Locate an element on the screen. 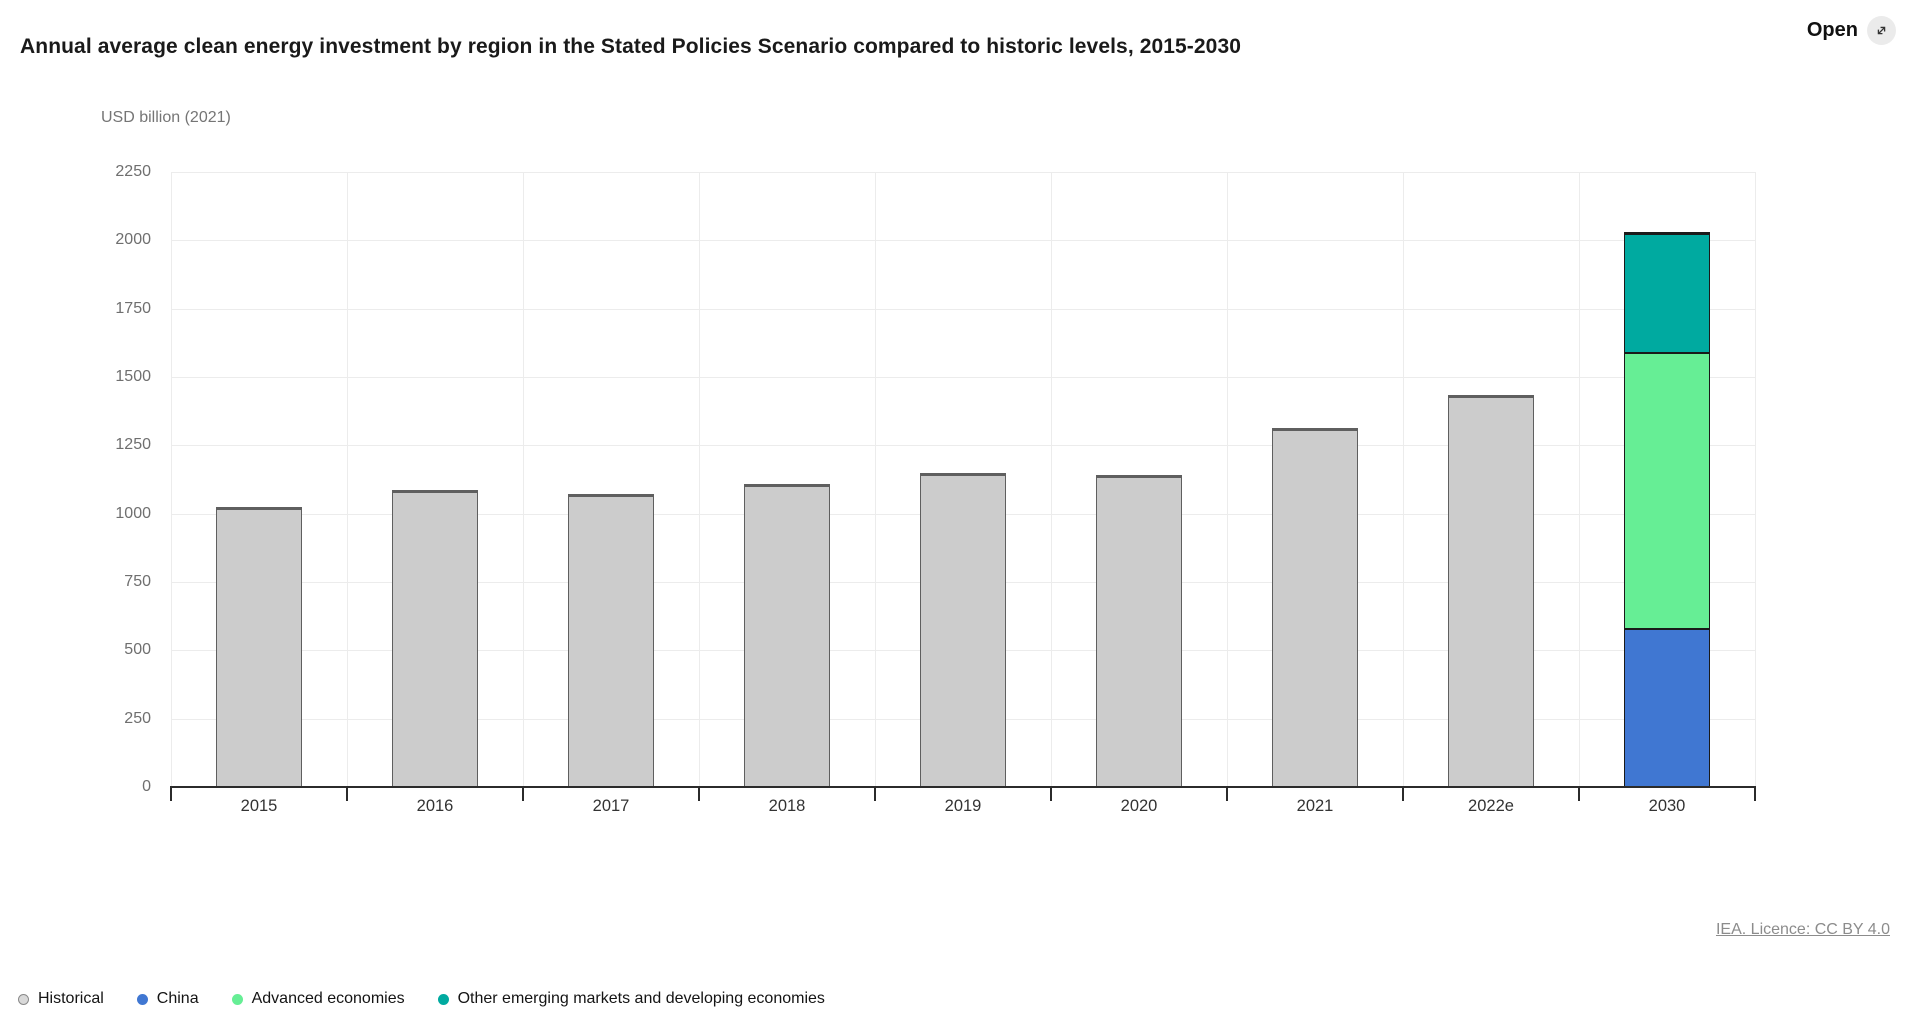 The height and width of the screenshot is (1030, 1914). bar-segment-historical-2022e is located at coordinates (1491, 591).